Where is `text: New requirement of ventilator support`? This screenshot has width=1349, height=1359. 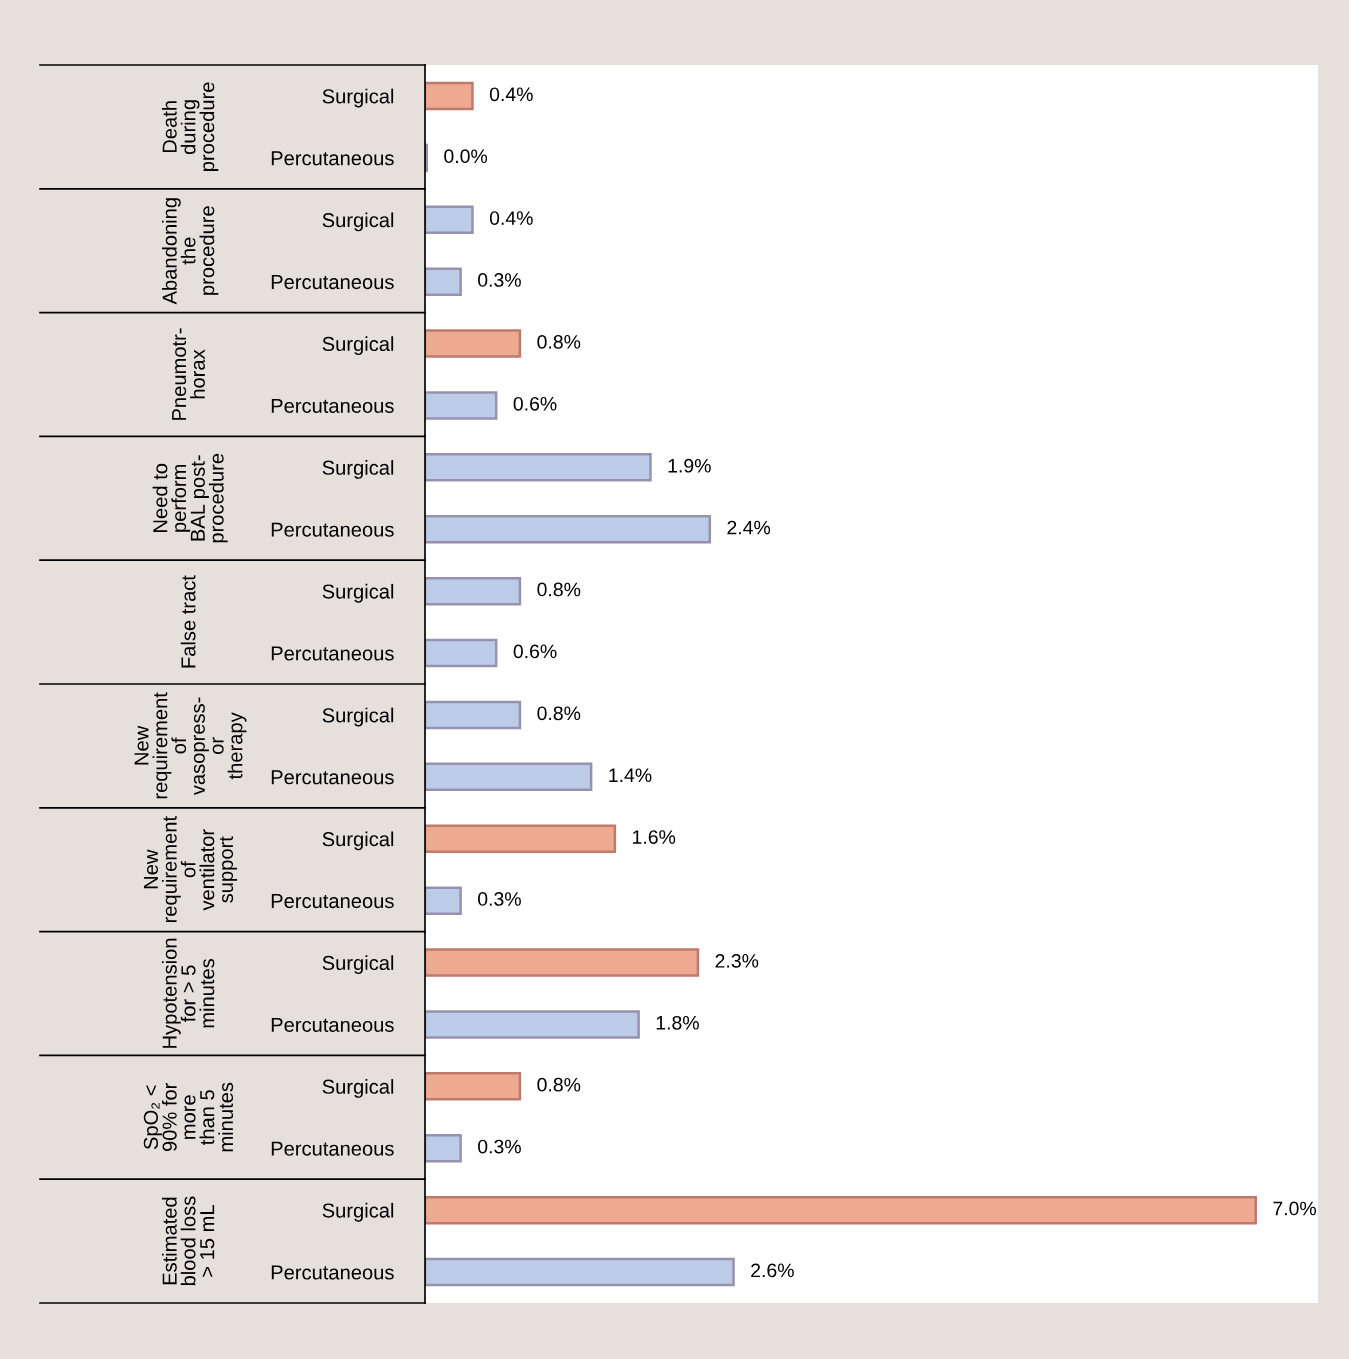 text: New requirement of ventilator support is located at coordinates (190, 869).